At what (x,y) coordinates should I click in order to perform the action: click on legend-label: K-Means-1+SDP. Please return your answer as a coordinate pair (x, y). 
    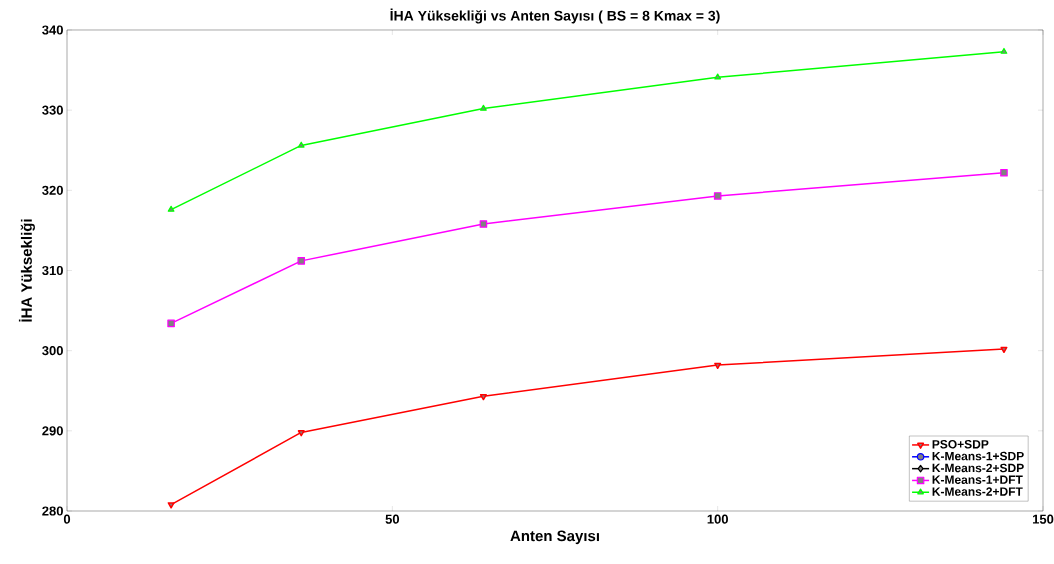
    Looking at the image, I should click on (978, 456).